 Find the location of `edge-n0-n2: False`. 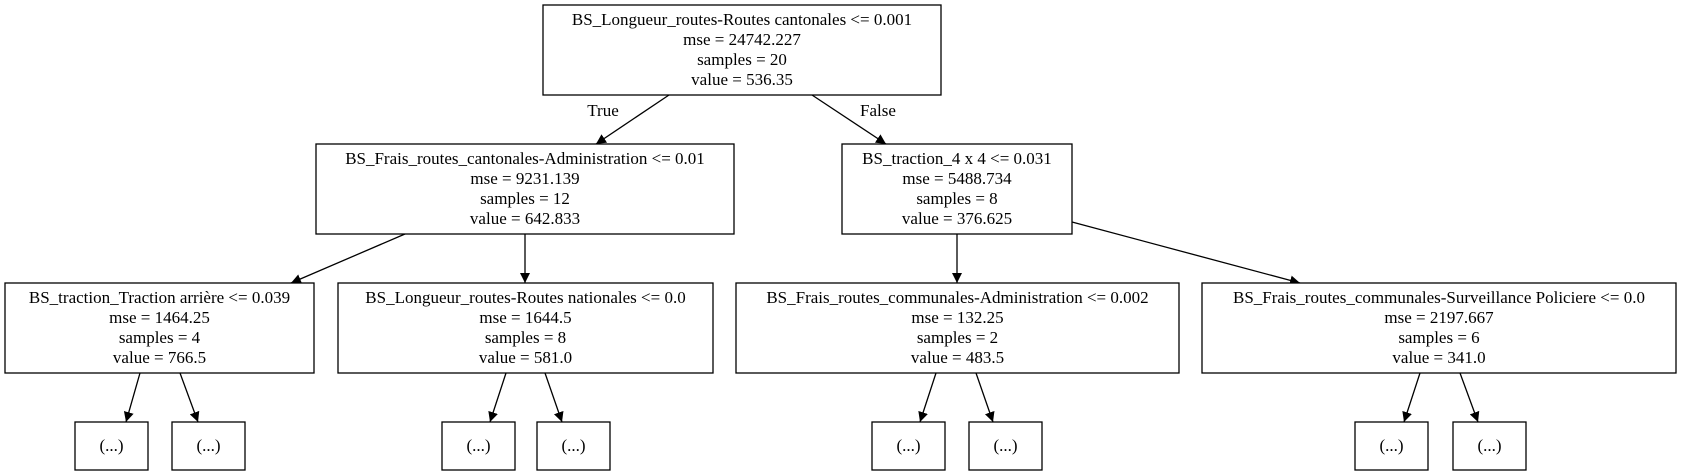

edge-n0-n2: False is located at coordinates (853, 119).